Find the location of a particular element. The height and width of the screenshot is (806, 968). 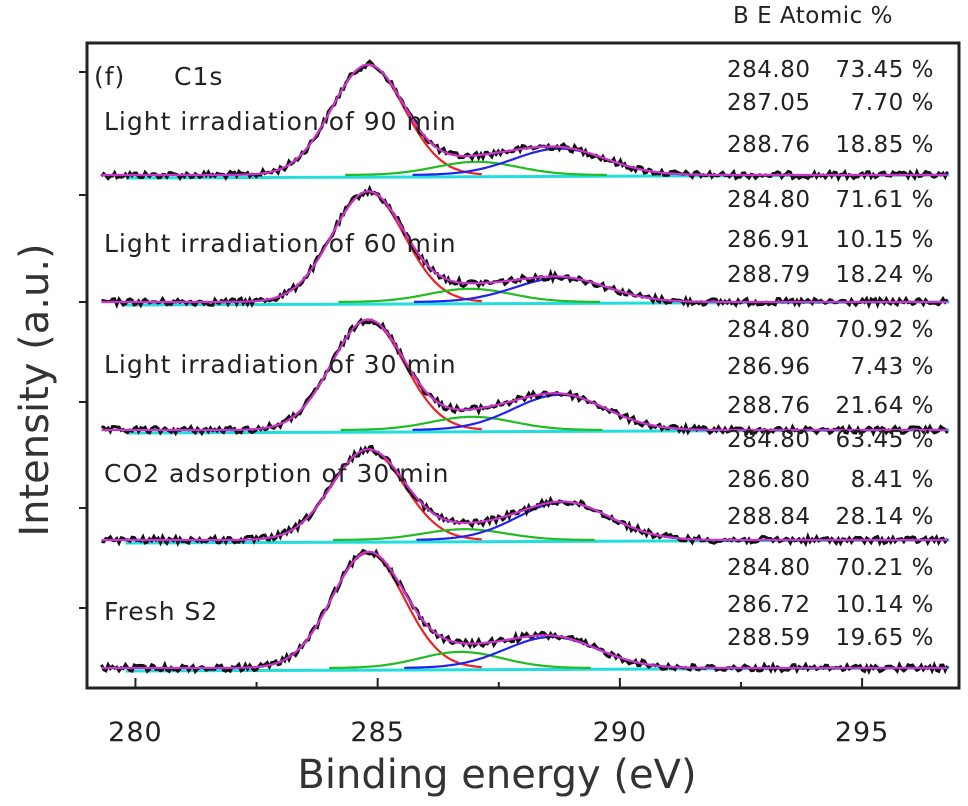

binding-energy-value: 286.72 is located at coordinates (768, 605).